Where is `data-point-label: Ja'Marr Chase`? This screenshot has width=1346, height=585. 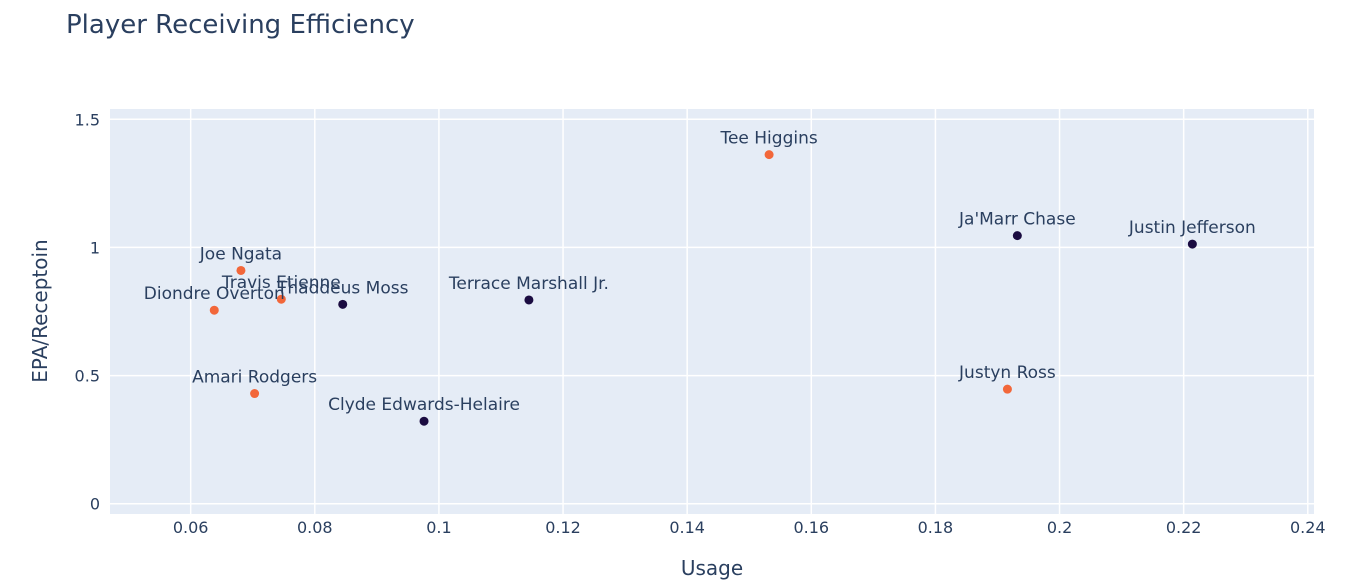
data-point-label: Ja'Marr Chase is located at coordinates (1017, 220).